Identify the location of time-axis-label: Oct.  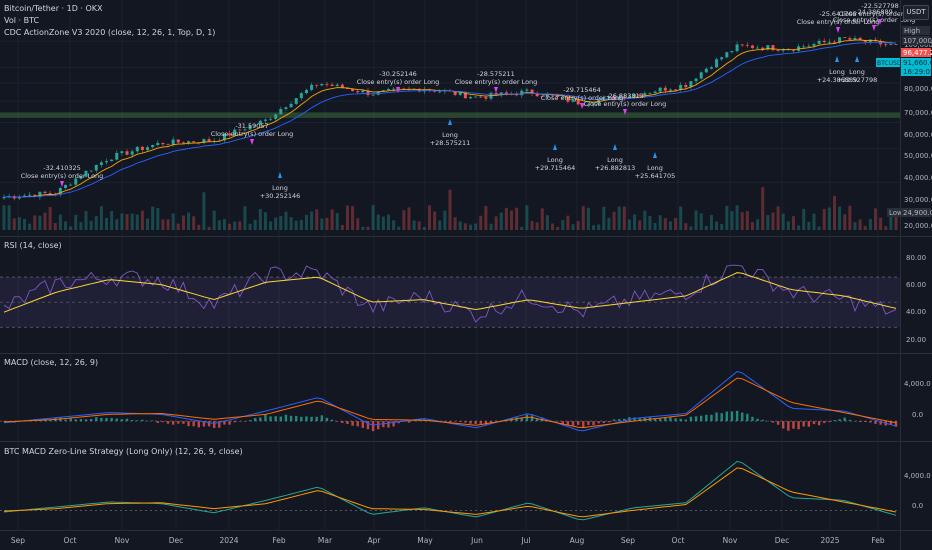
(678, 540).